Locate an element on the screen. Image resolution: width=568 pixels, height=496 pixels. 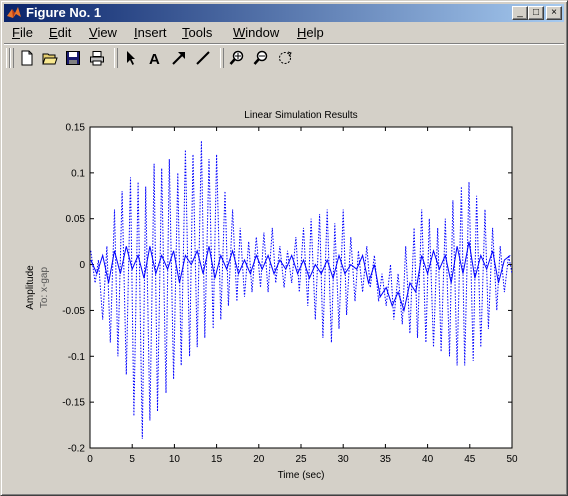
insert-text-button: A is located at coordinates (155, 58).